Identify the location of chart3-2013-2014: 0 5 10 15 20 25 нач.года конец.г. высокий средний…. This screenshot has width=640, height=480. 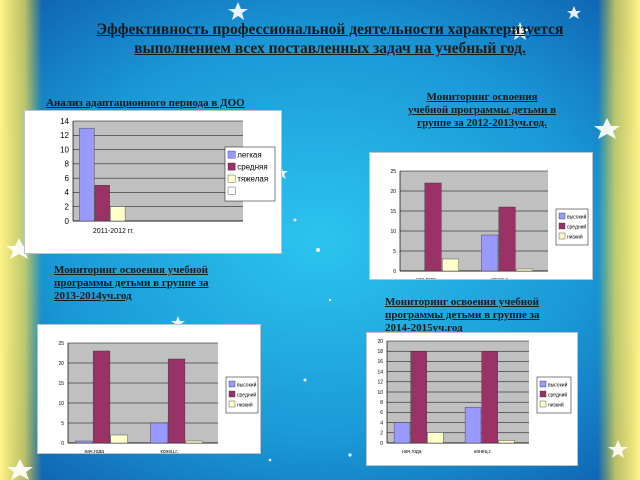
(149, 389).